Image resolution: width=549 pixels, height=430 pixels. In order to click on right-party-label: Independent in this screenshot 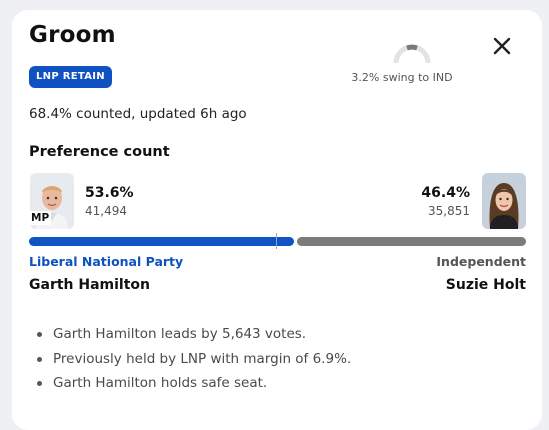, I will do `click(481, 261)`.